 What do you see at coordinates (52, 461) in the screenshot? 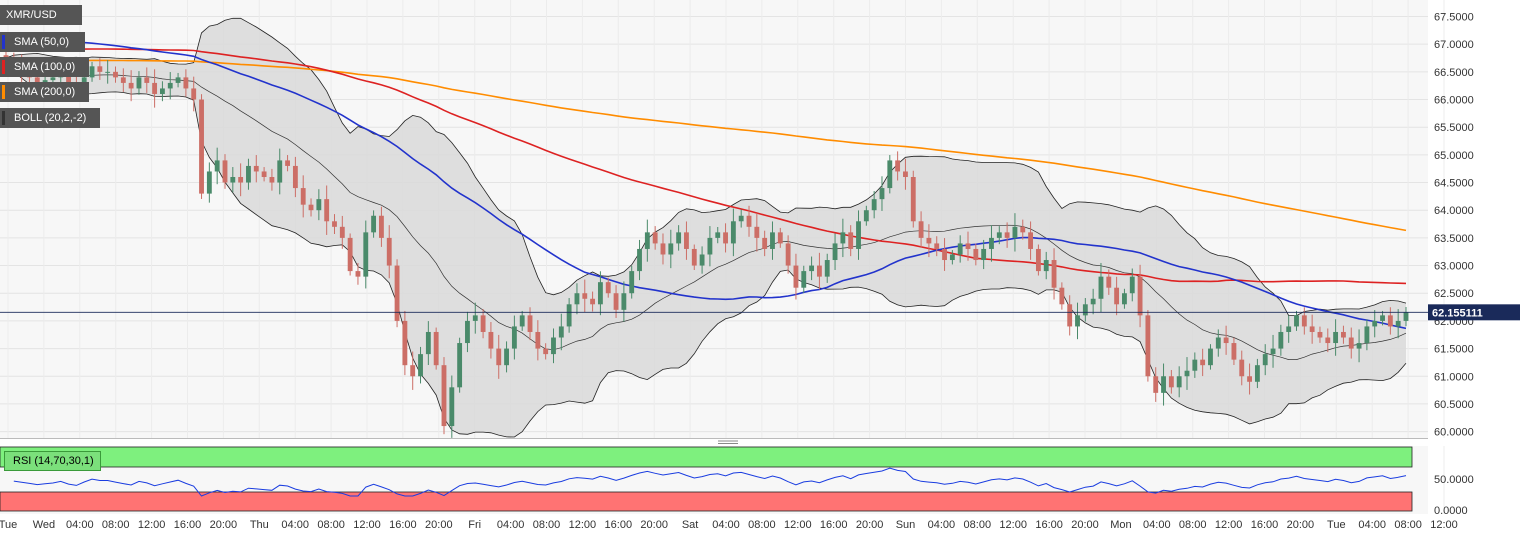
I see `legend-rsi: RSI (14,70,30,1)` at bounding box center [52, 461].